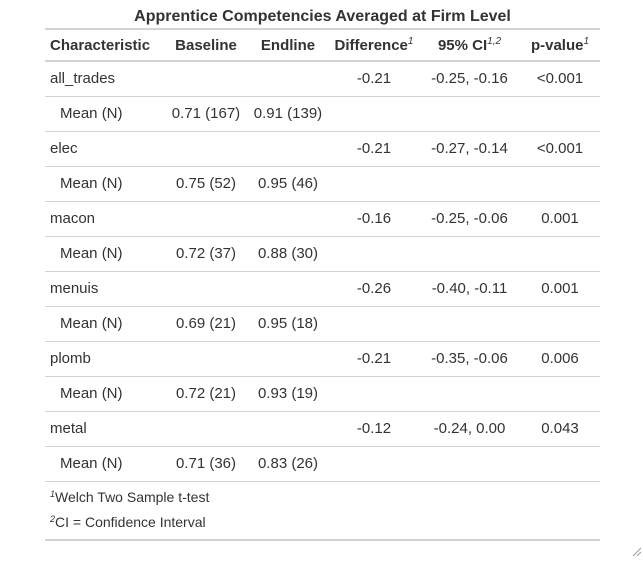  I want to click on row-label: plomb, so click(70, 358).